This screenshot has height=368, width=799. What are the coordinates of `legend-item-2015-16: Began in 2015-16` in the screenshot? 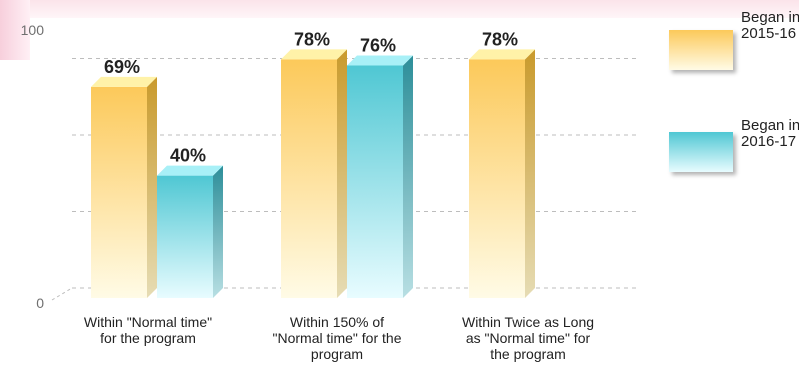 It's located at (732, 64).